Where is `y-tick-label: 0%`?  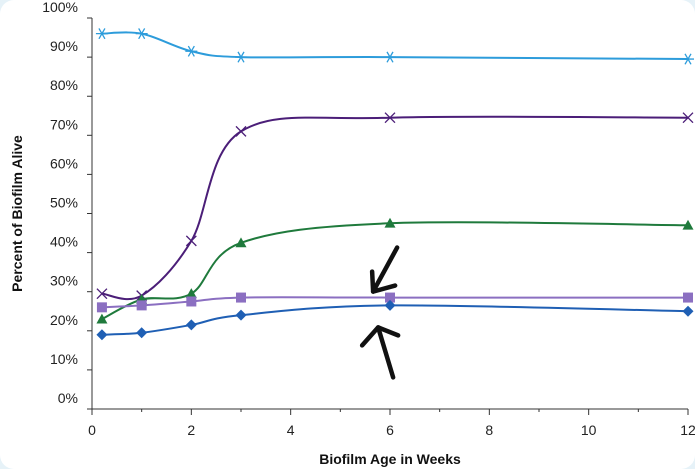
y-tick-label: 0% is located at coordinates (68, 398).